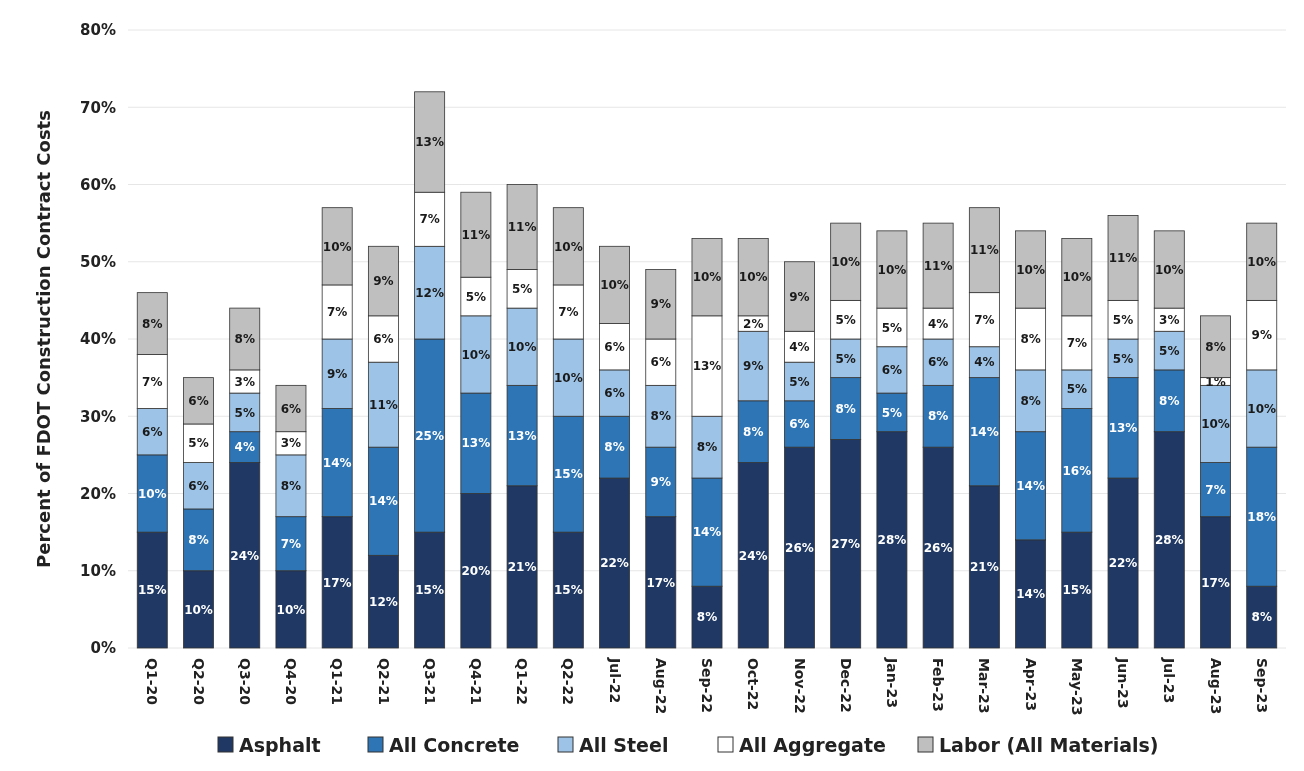  I want to click on data-label: 26%, so click(938, 547).